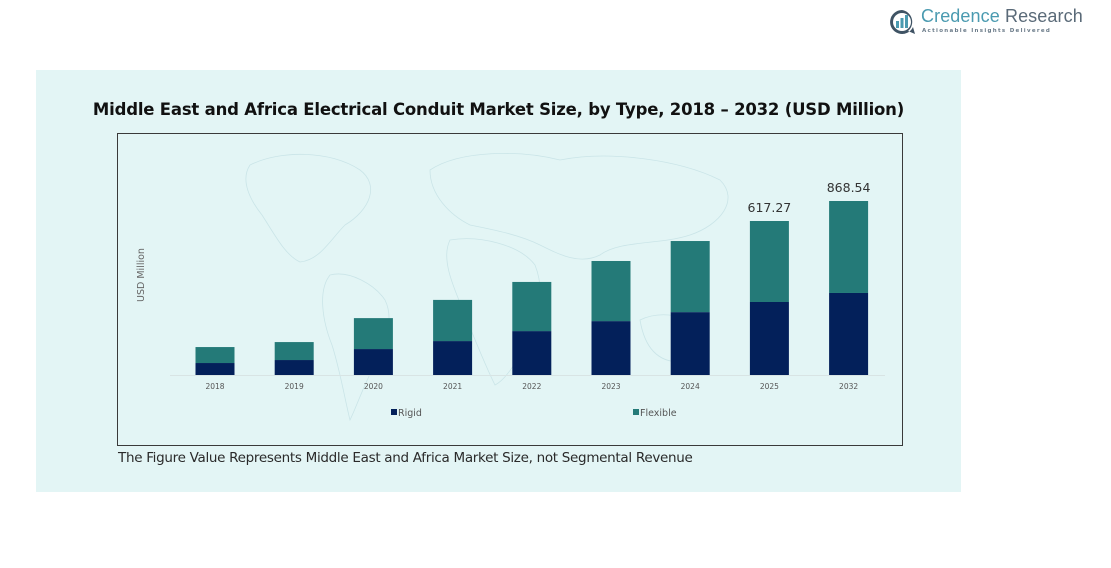 The width and height of the screenshot is (1111, 568). What do you see at coordinates (636, 412) in the screenshot?
I see `legend-swatch-flexible` at bounding box center [636, 412].